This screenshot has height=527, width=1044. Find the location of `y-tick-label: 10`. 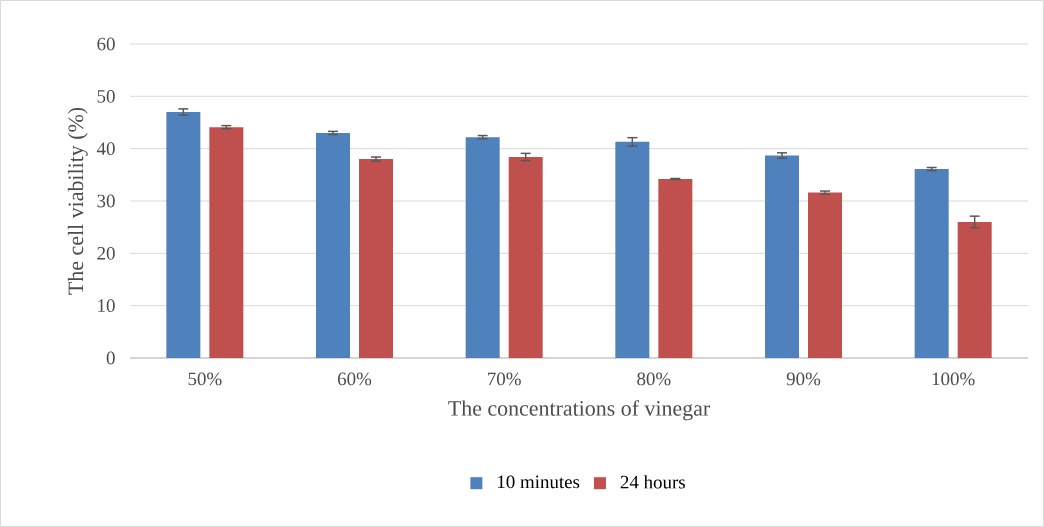

y-tick-label: 10 is located at coordinates (106, 306).